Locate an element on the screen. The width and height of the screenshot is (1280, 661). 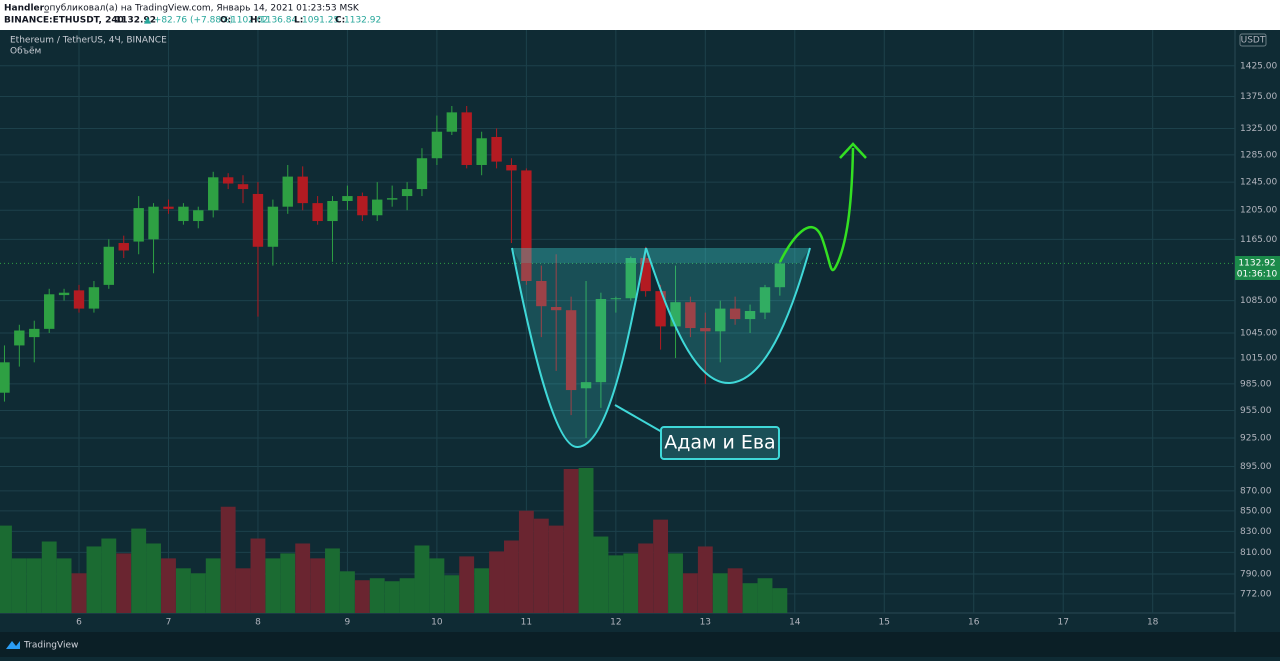
countdown: 01:36:10 is located at coordinates (1257, 275).